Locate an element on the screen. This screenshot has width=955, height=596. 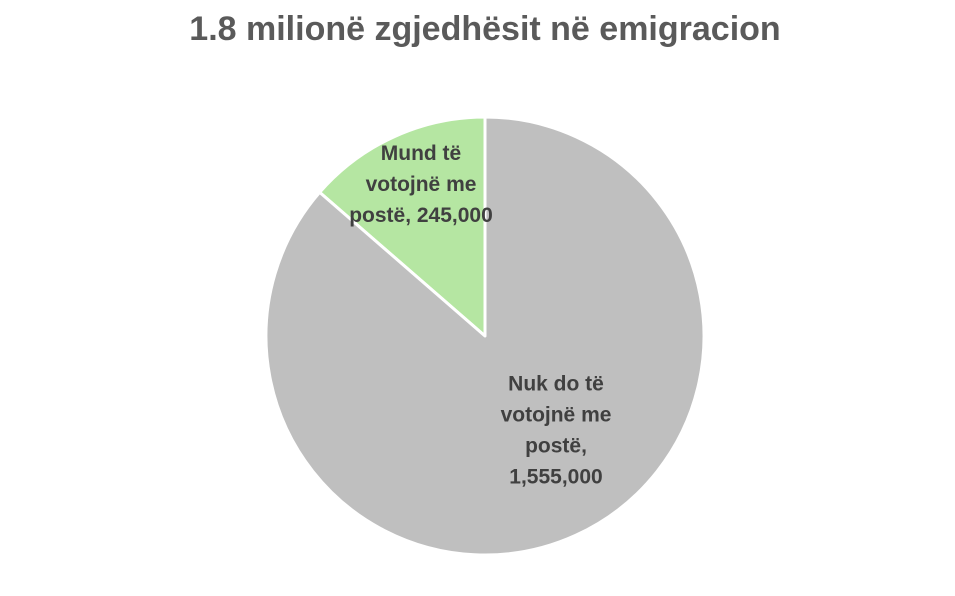
slice-label-0-line-1: votojnë me is located at coordinates (421, 184).